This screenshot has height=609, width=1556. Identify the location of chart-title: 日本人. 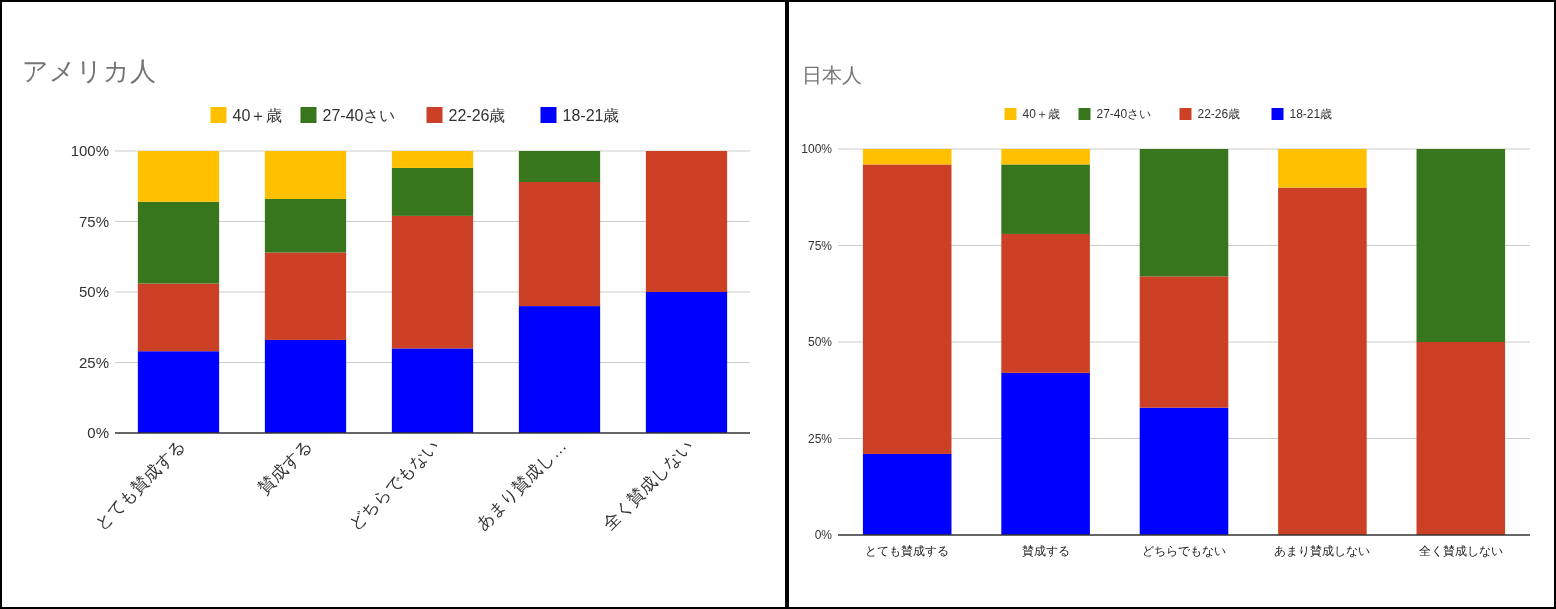
(832, 75).